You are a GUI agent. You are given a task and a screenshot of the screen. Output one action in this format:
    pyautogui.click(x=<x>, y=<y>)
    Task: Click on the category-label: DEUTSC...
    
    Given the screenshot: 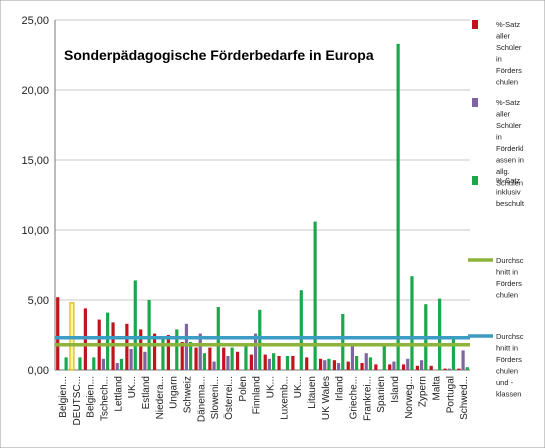 What is the action you would take?
    pyautogui.click(x=77, y=400)
    